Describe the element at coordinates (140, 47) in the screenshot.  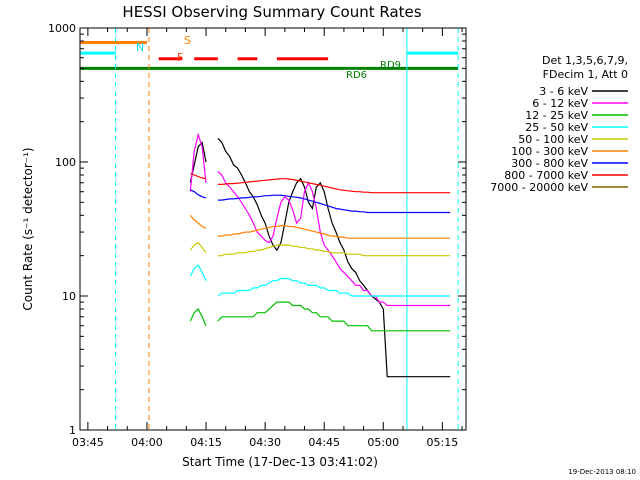
I see `flag-label-n: N` at that location.